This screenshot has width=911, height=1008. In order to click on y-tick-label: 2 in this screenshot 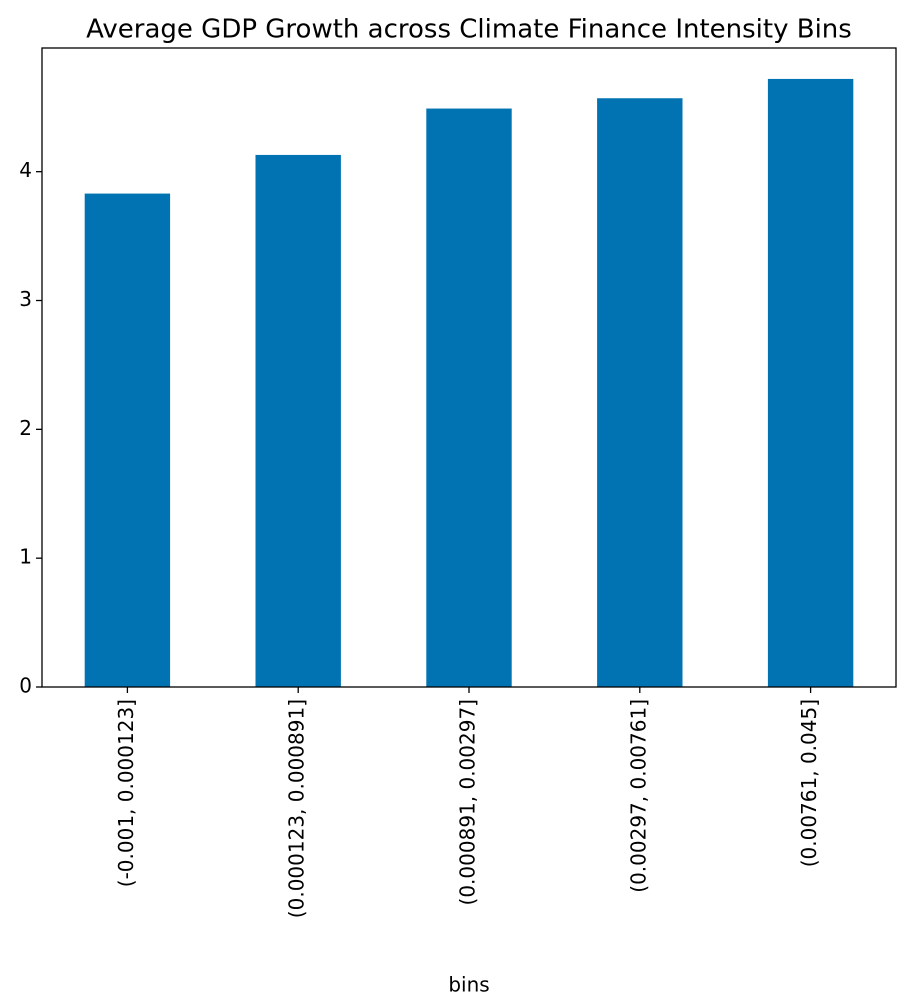, I will do `click(25, 428)`.